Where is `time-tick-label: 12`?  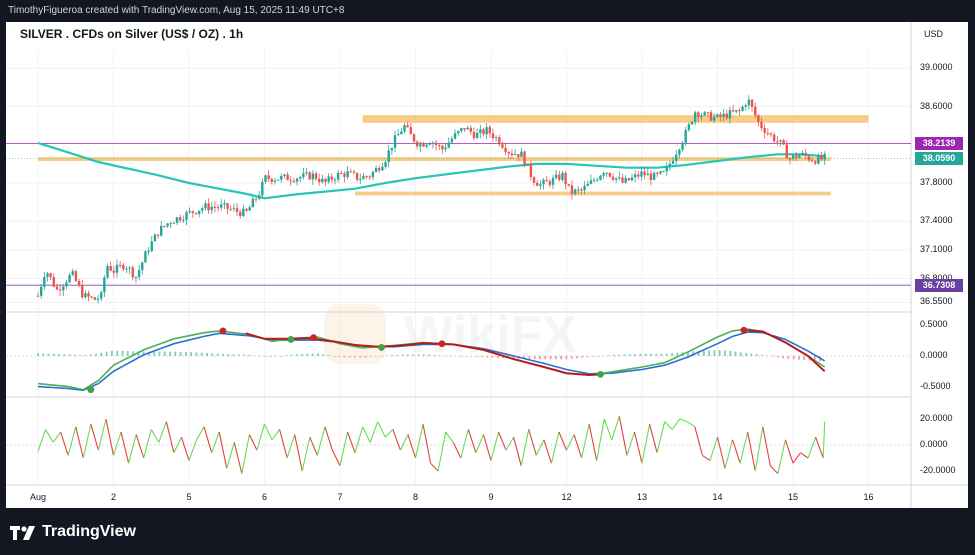 time-tick-label: 12 is located at coordinates (566, 497).